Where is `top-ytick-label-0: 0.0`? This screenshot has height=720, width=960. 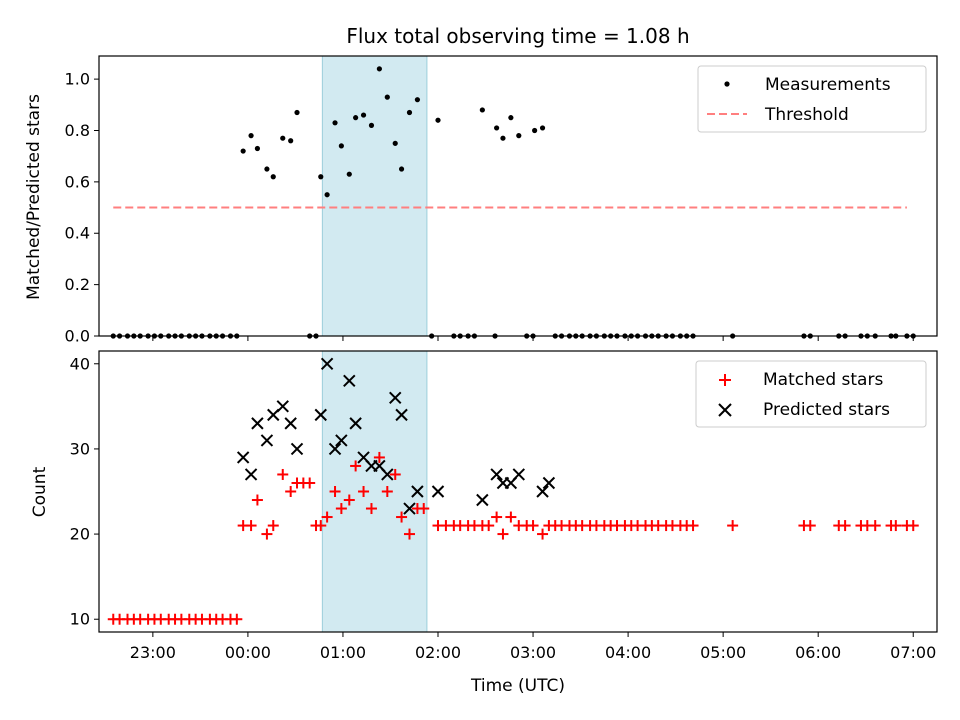
top-ytick-label-0: 0.0 is located at coordinates (77, 336).